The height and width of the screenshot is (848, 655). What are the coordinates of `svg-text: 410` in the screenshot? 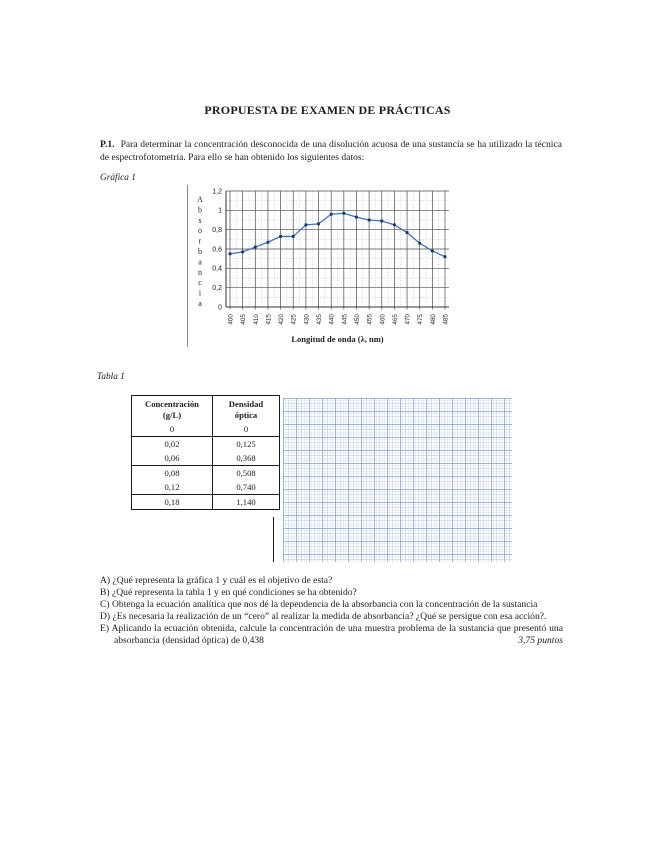 It's located at (256, 319).